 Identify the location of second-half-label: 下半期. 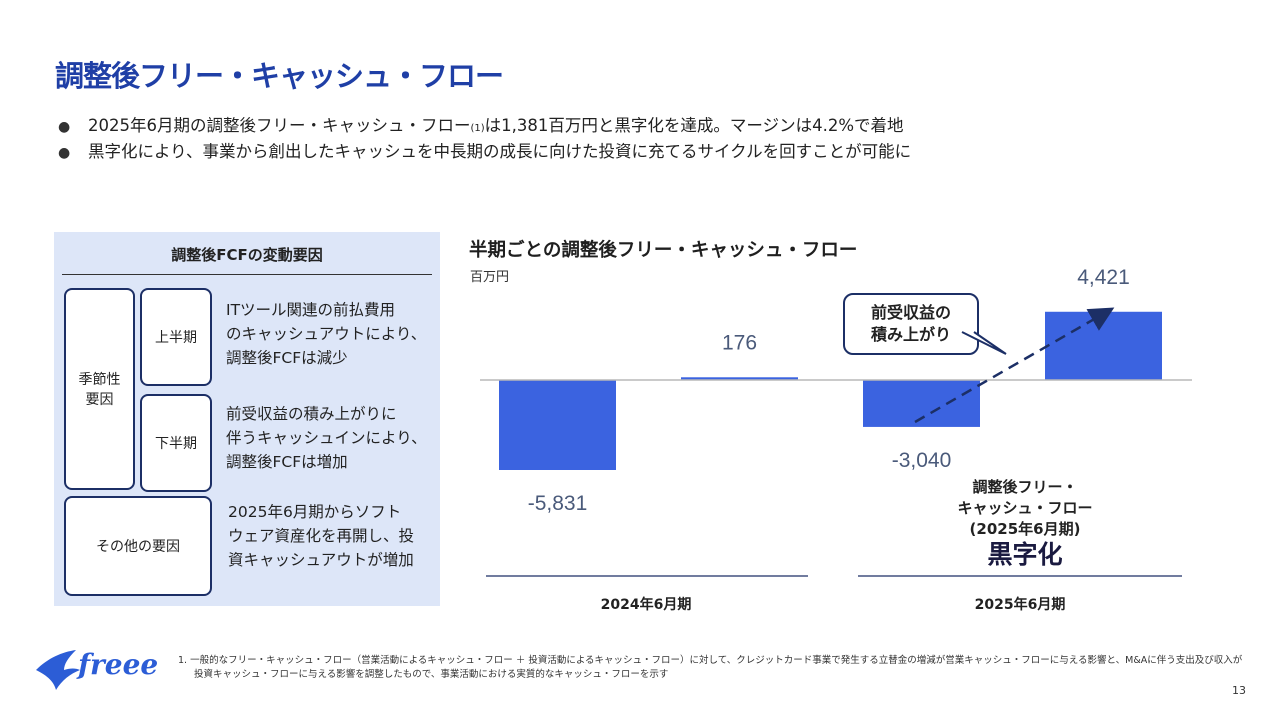
(176, 444).